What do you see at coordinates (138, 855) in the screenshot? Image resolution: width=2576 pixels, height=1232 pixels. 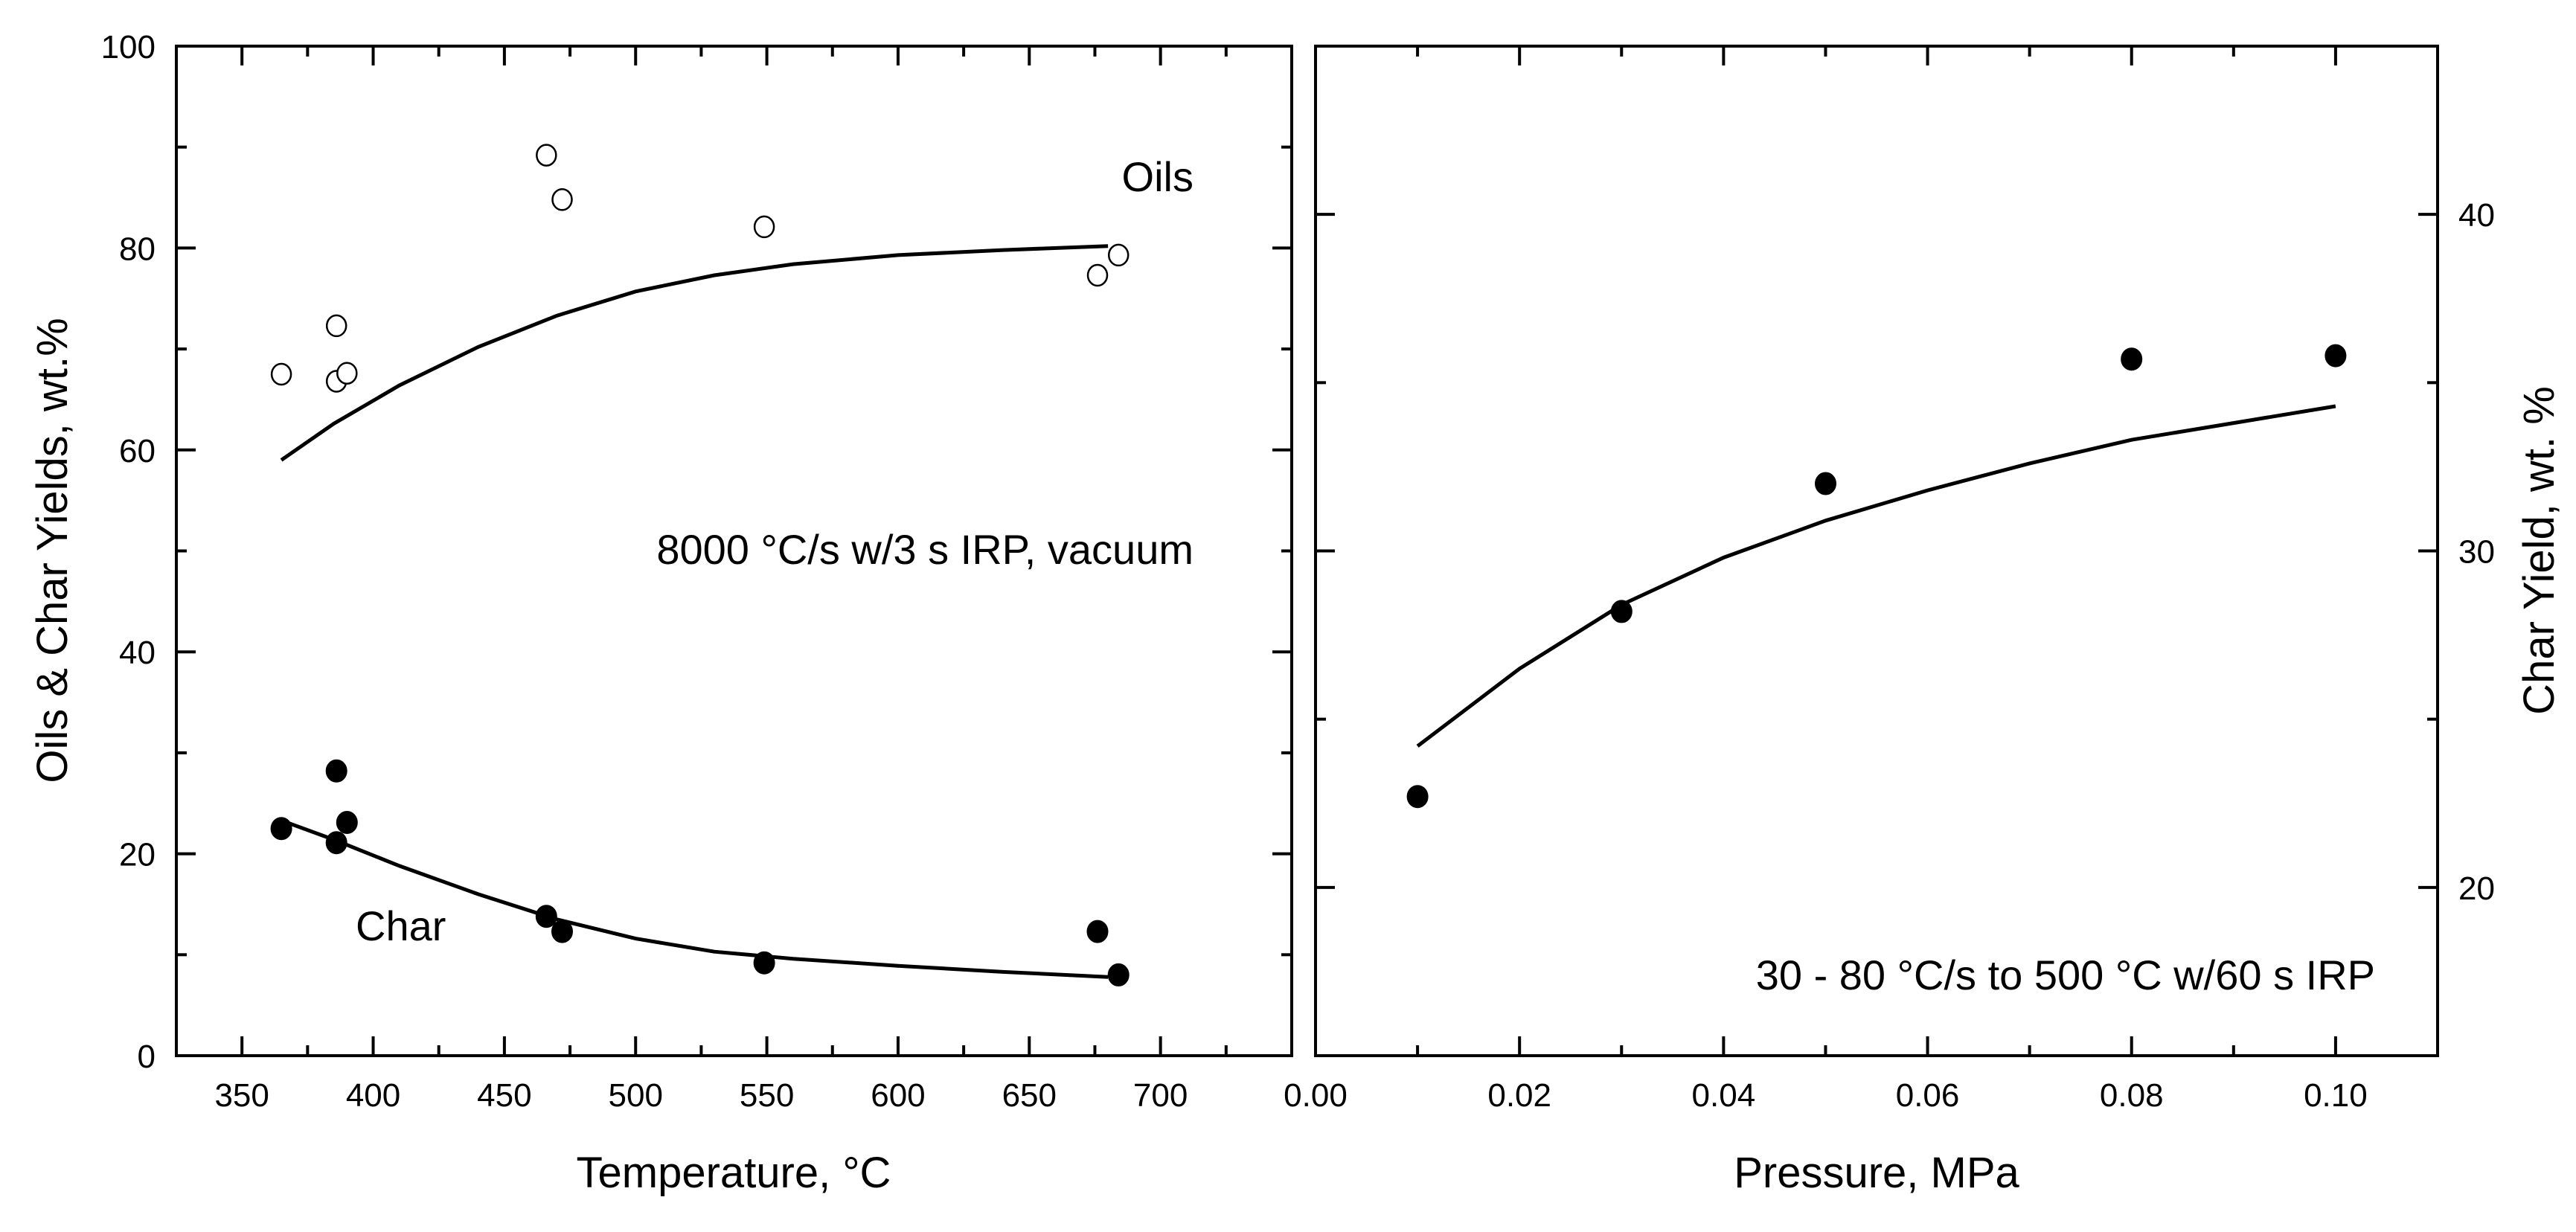 I see `left-y-tick-label: 20` at bounding box center [138, 855].